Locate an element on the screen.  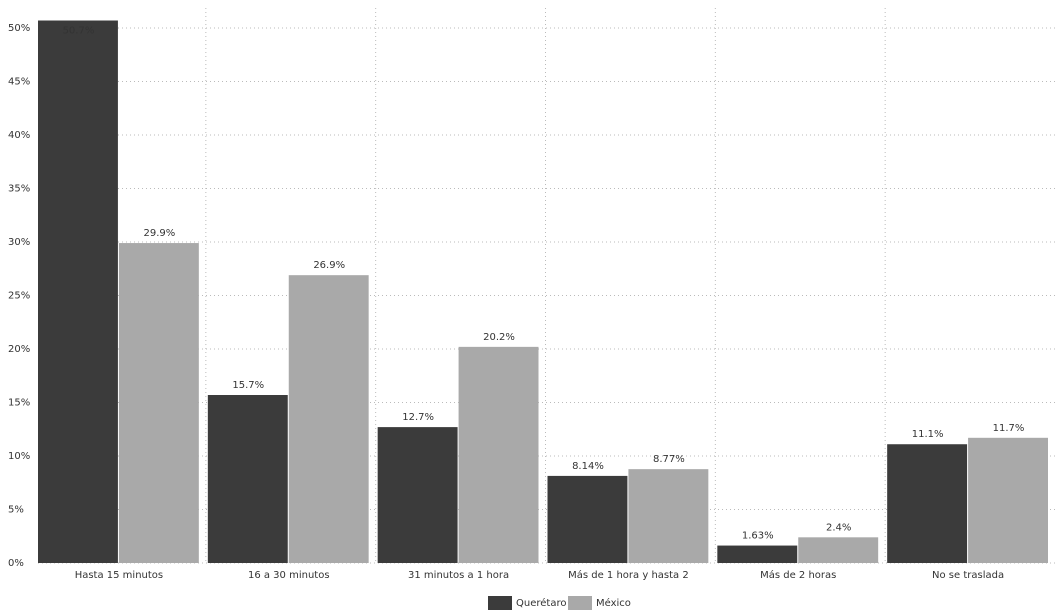
value-label: 11.1% is located at coordinates (928, 434).